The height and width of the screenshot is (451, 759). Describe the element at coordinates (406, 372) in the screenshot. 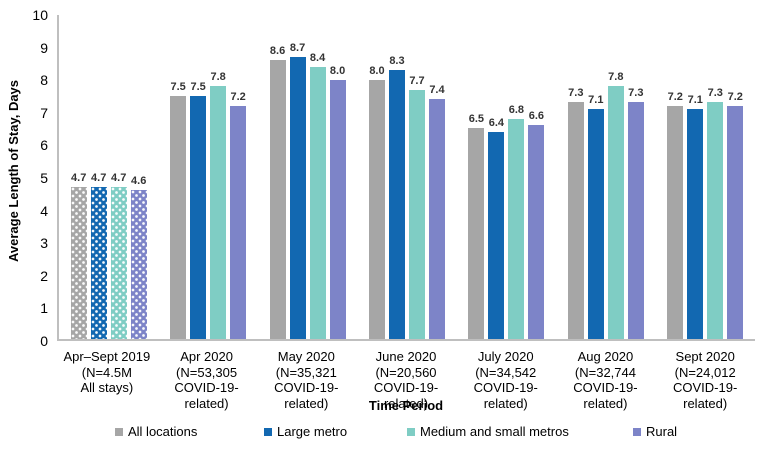

I see `x-category-label-line: (N=20,560` at that location.